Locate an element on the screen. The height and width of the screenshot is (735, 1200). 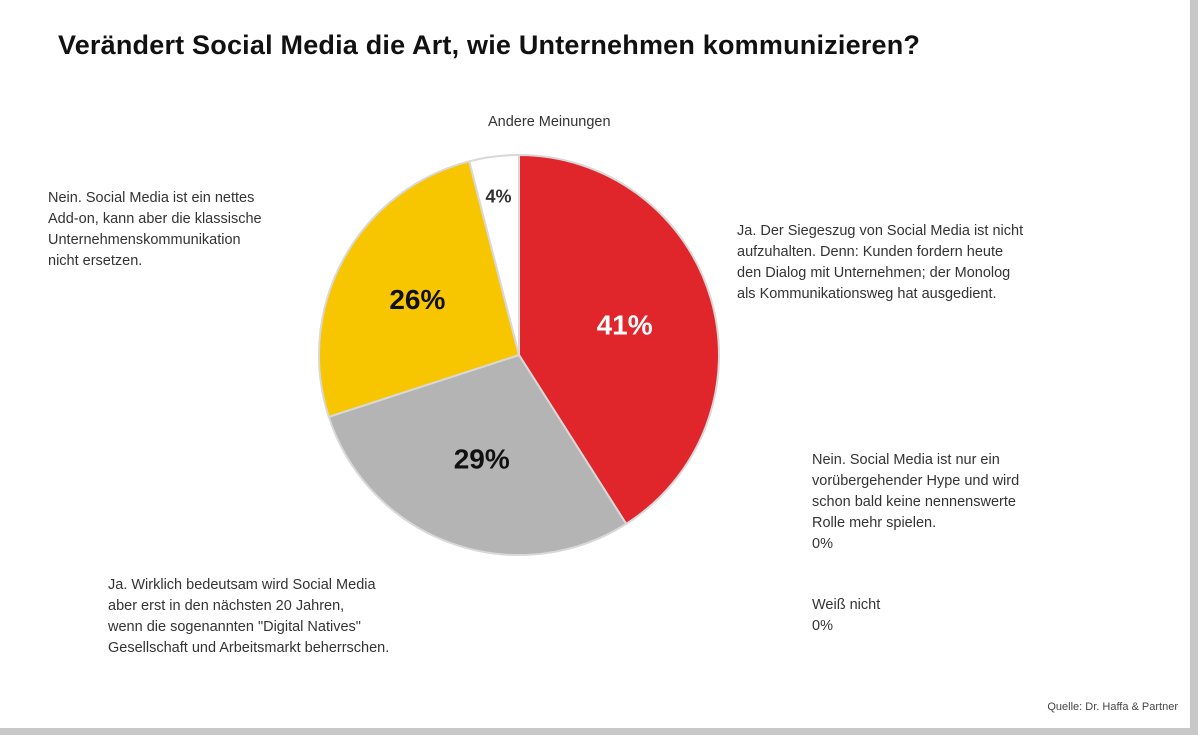
label-line: Rolle mehr spielen. is located at coordinates (874, 523).